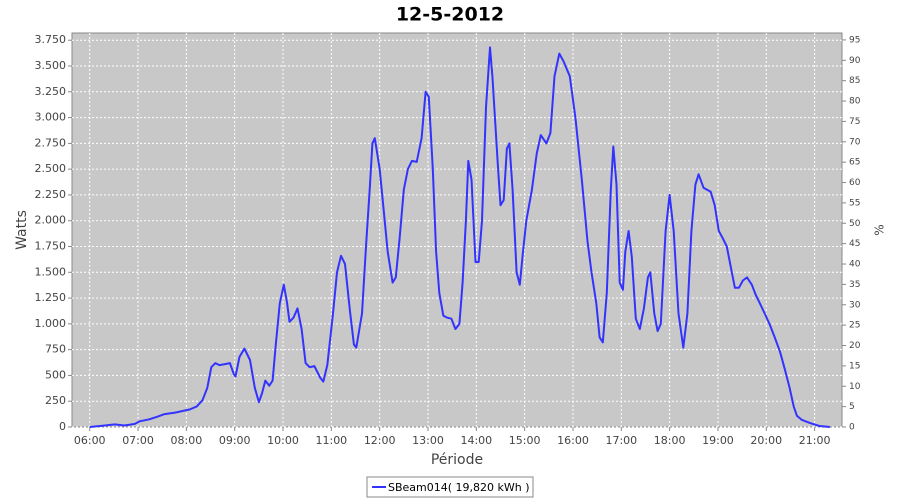  What do you see at coordinates (380, 440) in the screenshot?
I see `x-tick-label: 12:00` at bounding box center [380, 440].